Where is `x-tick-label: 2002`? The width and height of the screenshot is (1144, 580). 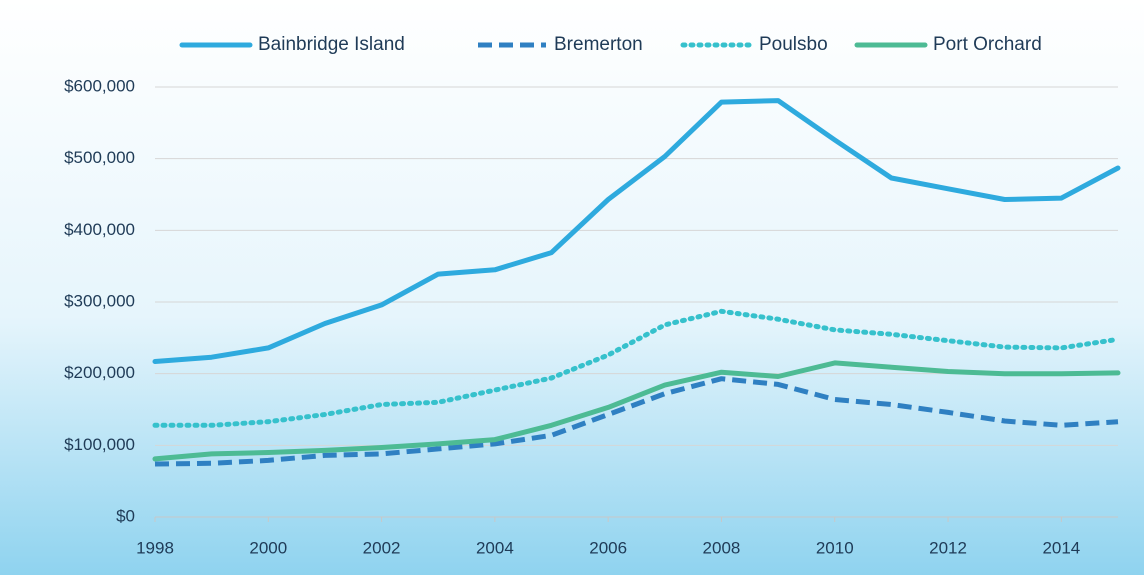
x-tick-label: 2002 is located at coordinates (382, 547).